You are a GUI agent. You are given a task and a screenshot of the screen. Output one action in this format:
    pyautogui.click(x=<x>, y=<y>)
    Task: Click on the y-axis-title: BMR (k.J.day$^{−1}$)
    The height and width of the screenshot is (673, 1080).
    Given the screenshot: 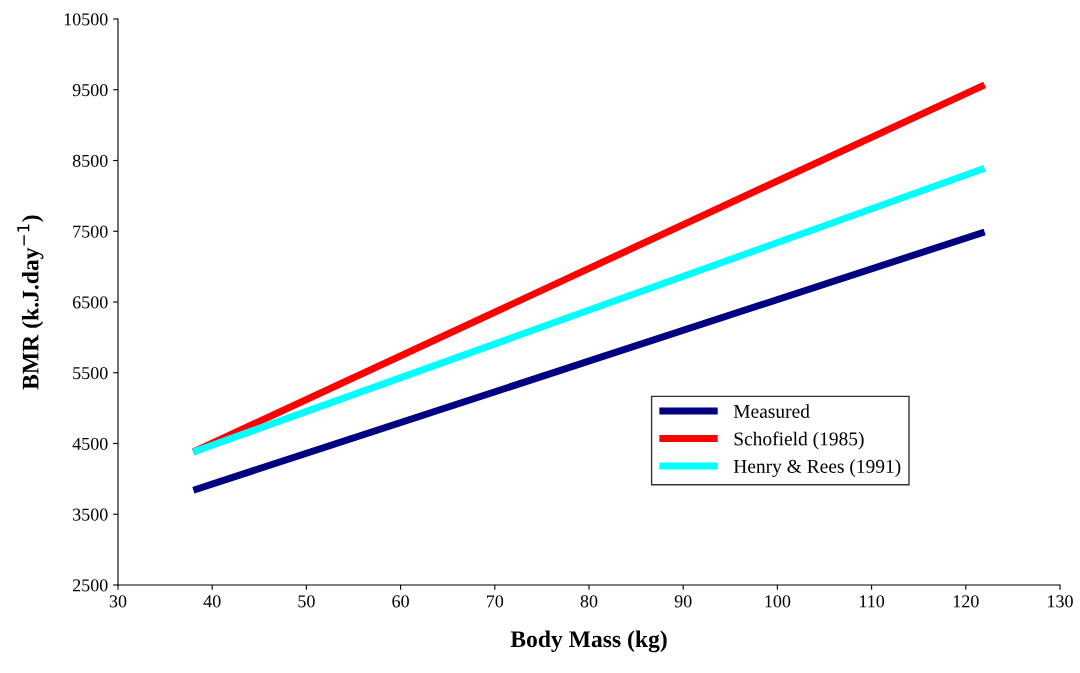 What is the action you would take?
    pyautogui.click(x=30, y=302)
    